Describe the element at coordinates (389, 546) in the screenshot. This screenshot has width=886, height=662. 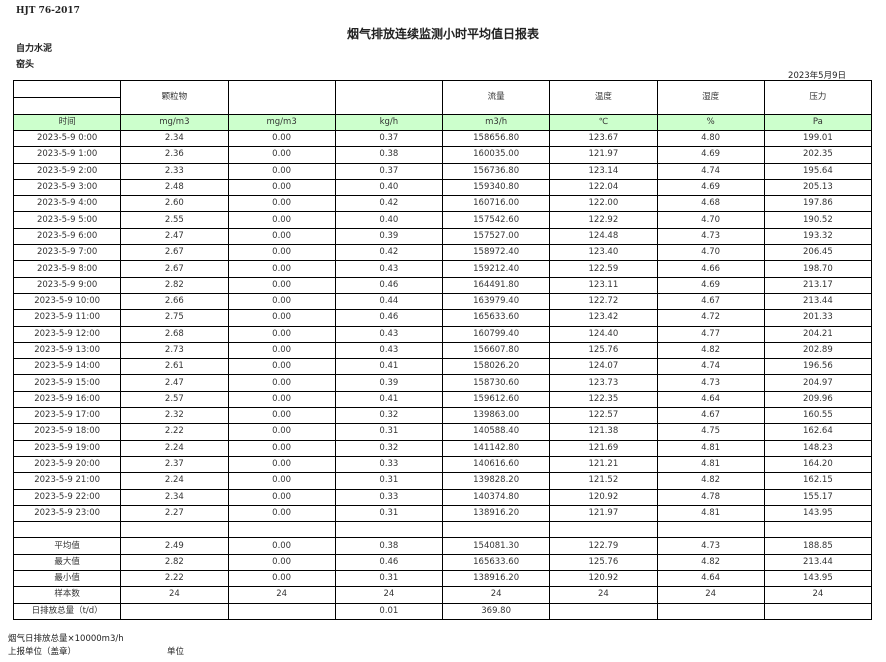
I see `table-cell: 0.38` at that location.